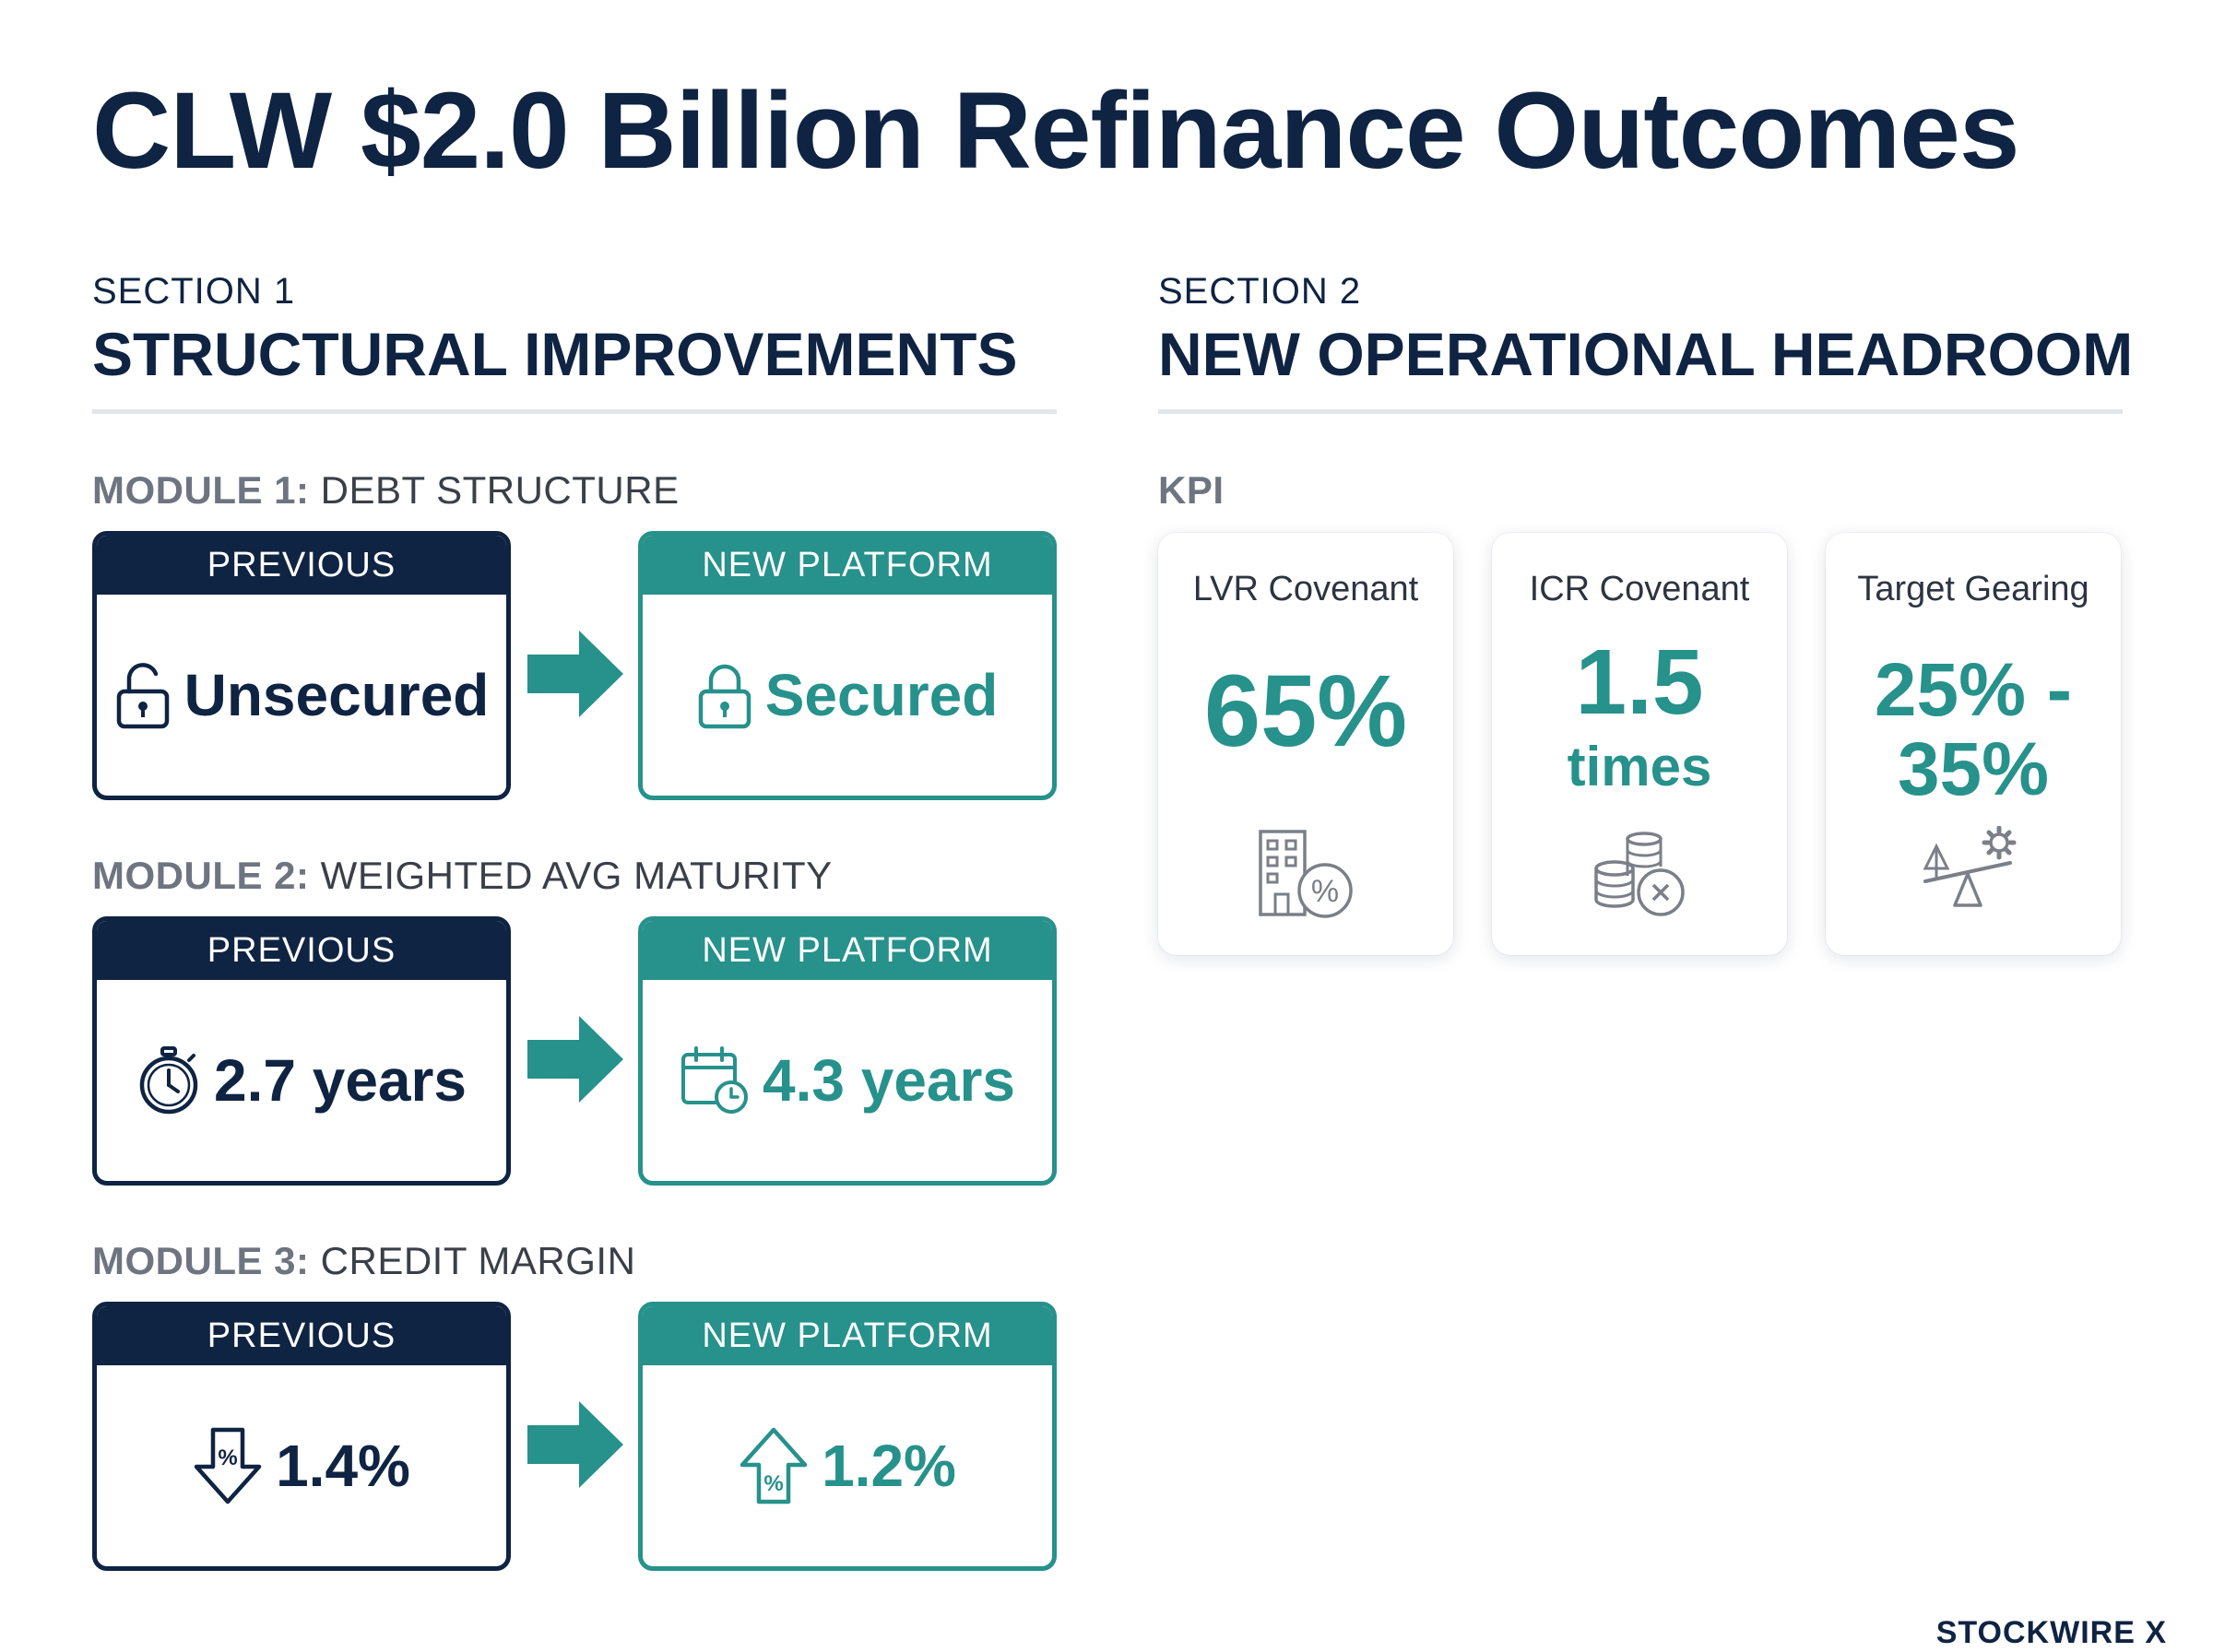  What do you see at coordinates (1640, 411) in the screenshot?
I see `section-2-divider` at bounding box center [1640, 411].